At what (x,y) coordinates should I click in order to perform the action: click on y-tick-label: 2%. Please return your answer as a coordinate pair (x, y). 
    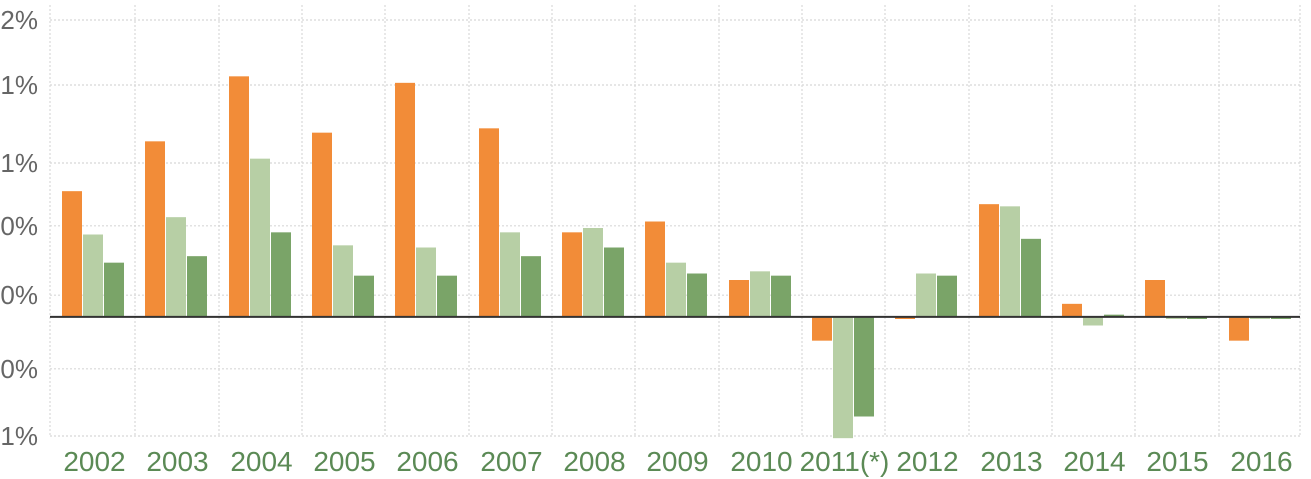
    Looking at the image, I should click on (19, 20).